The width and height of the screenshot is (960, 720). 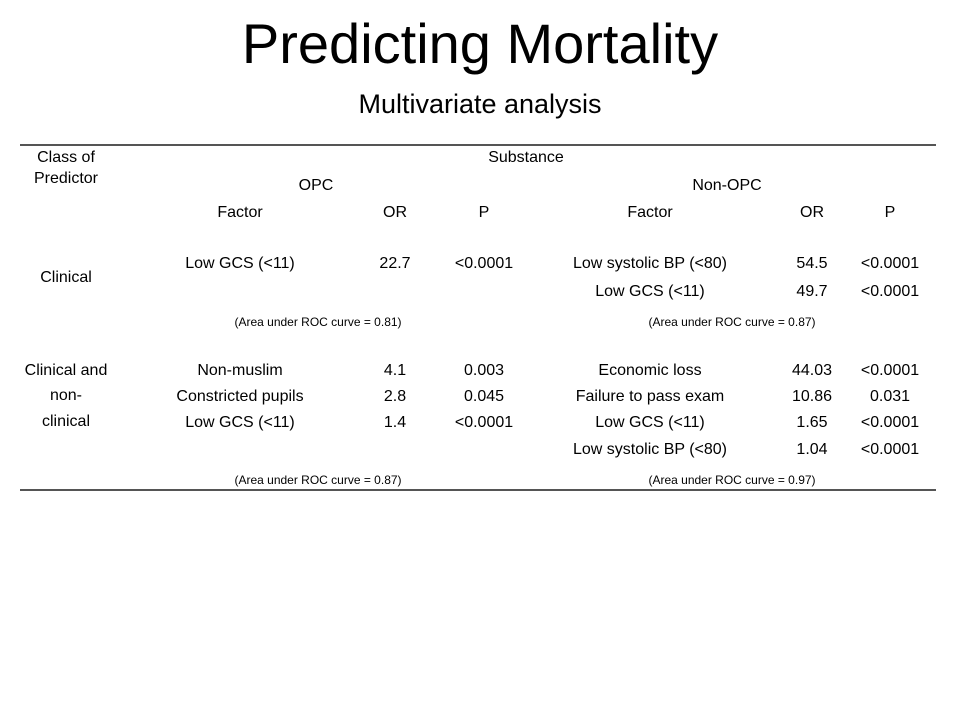 I want to click on column-header-nonopc-p: P, so click(x=890, y=212).